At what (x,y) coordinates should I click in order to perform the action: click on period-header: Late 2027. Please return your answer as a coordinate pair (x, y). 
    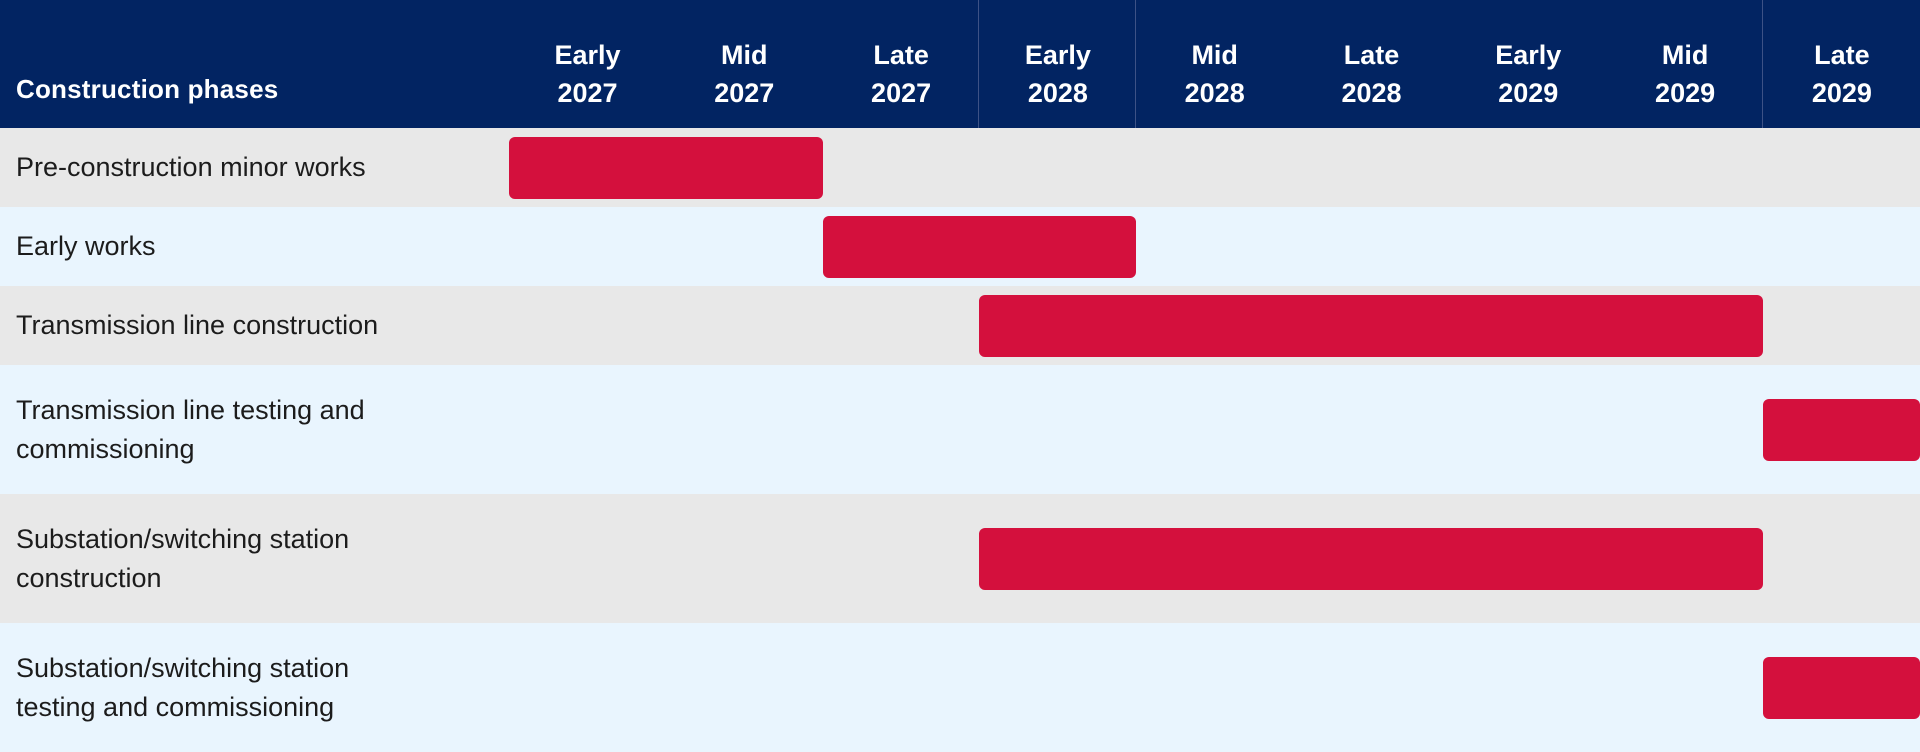
    Looking at the image, I should click on (901, 74).